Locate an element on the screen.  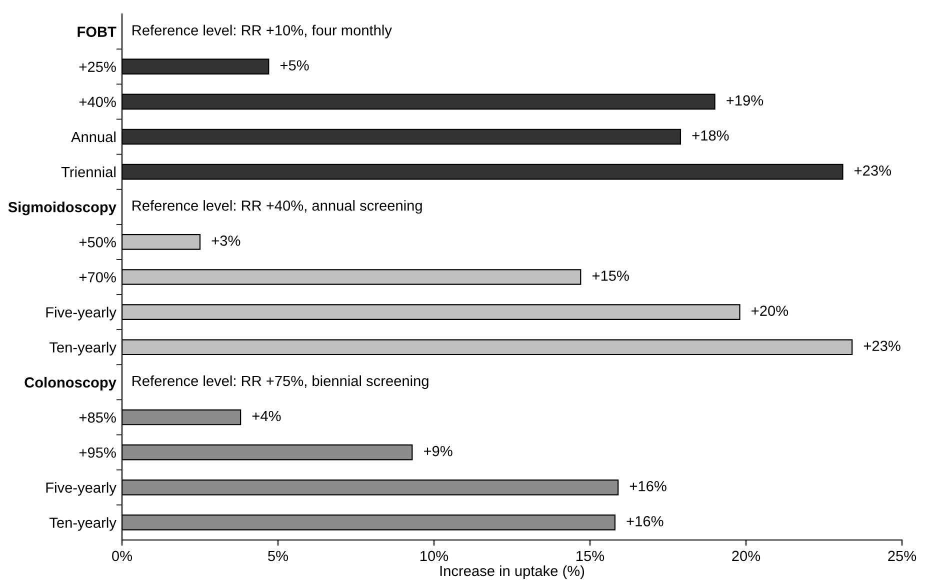
data-label: +4% is located at coordinates (266, 416).